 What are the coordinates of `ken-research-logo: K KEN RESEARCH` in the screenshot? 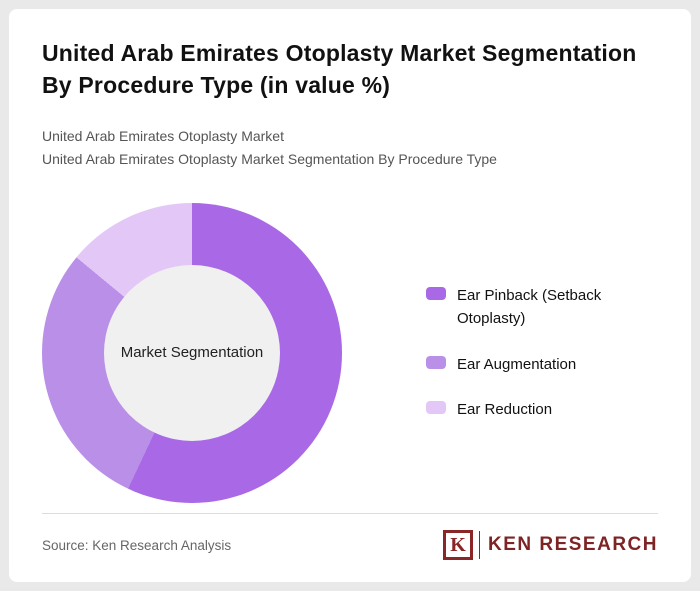 It's located at (550, 545).